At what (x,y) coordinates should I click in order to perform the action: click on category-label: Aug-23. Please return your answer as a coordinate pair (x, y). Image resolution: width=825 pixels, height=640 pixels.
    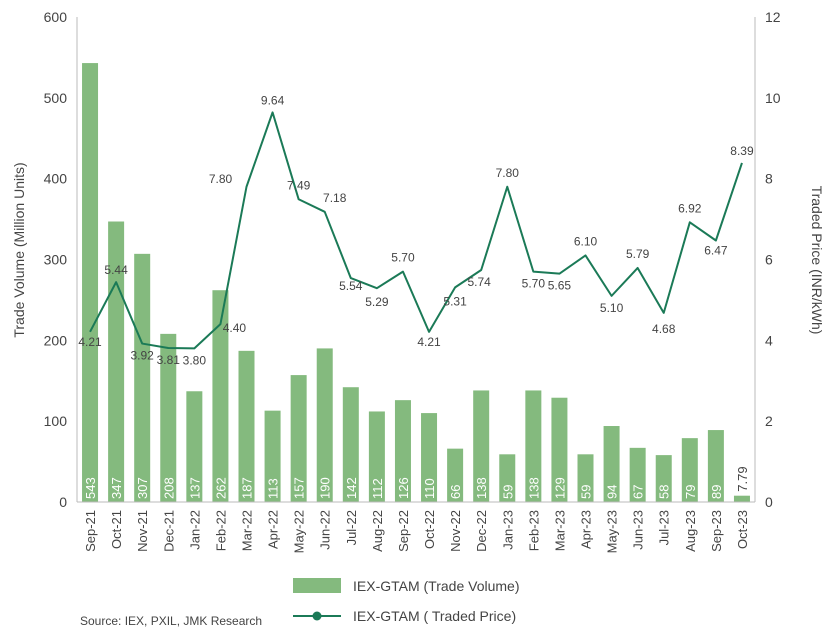
    Looking at the image, I should click on (690, 531).